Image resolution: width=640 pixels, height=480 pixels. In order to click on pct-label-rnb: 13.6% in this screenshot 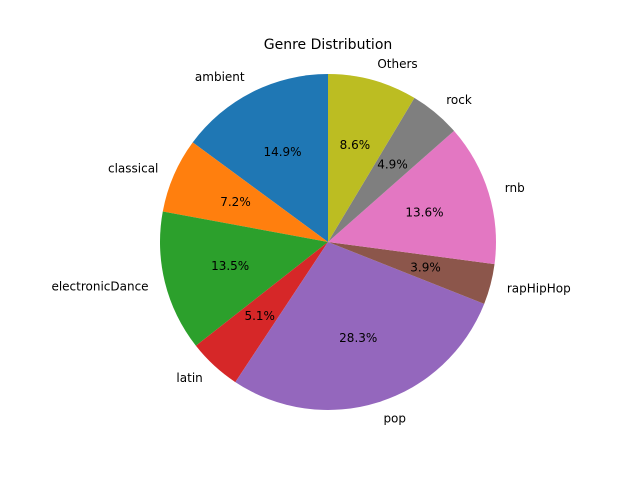, I will do `click(424, 213)`.